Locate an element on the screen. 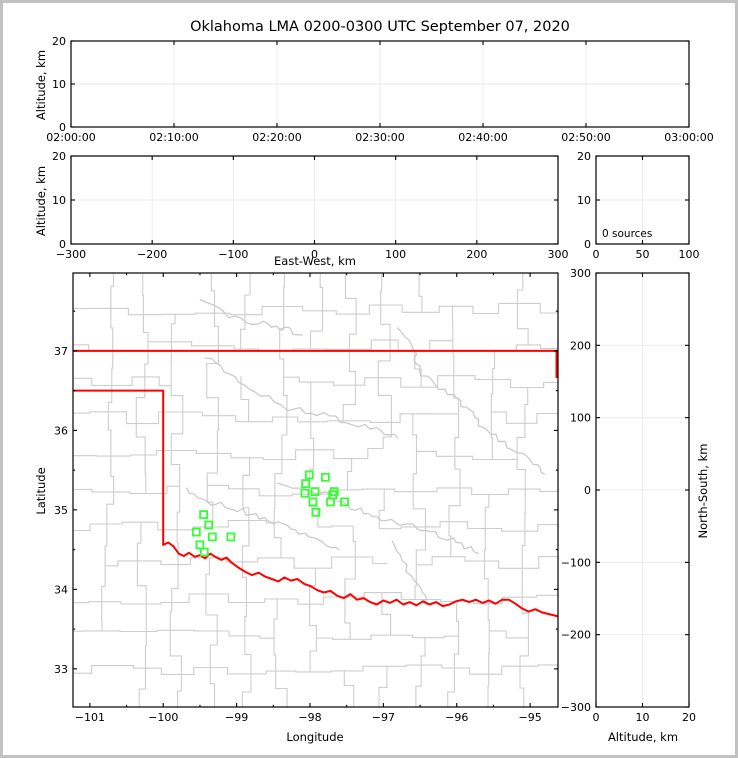  svg-text: −101 is located at coordinates (90, 717).